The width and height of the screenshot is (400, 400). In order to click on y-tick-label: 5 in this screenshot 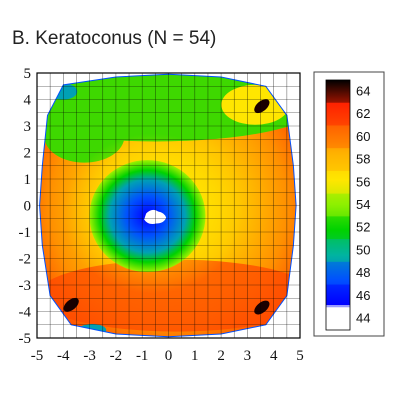, I will do `click(28, 74)`.